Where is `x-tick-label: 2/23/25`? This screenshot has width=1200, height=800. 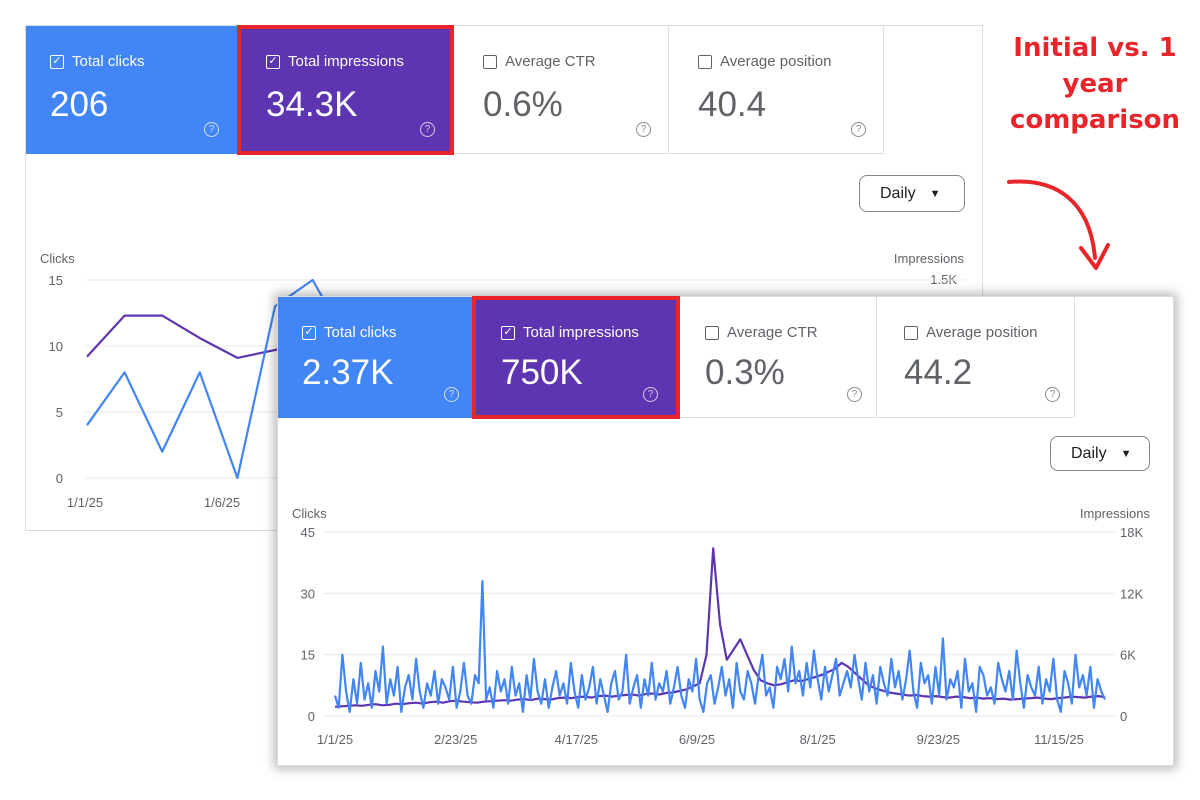 x-tick-label: 2/23/25 is located at coordinates (455, 739).